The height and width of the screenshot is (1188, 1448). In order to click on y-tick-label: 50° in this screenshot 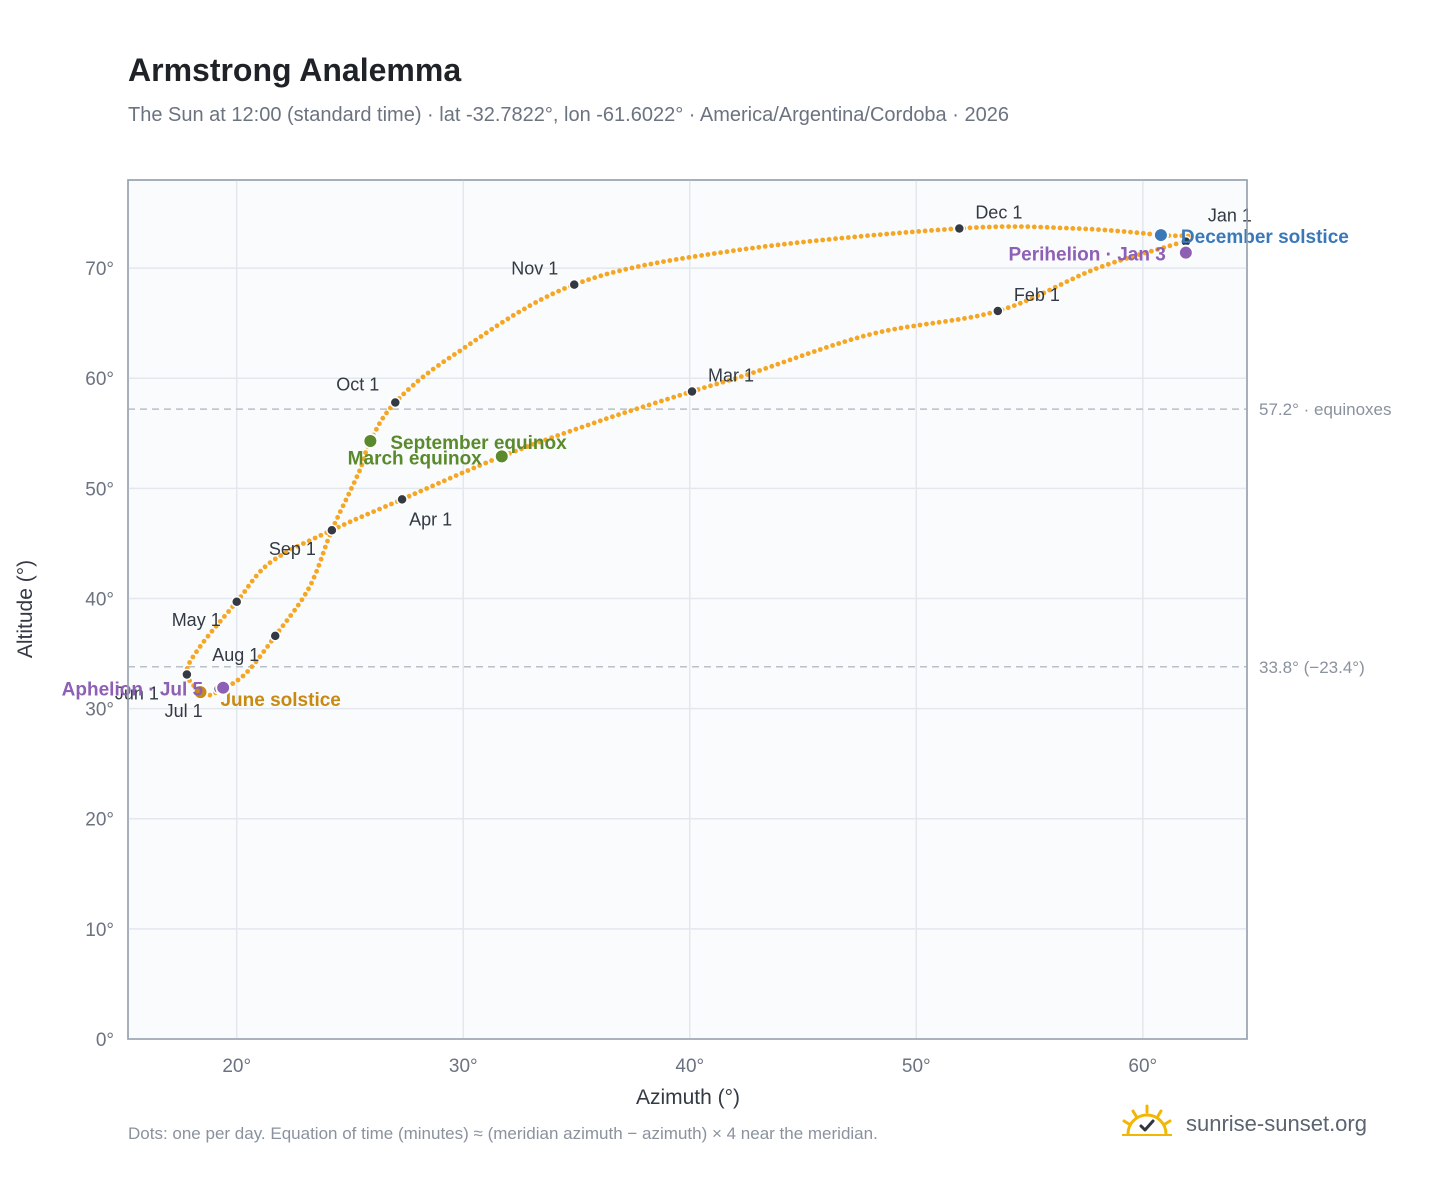, I will do `click(99, 489)`.